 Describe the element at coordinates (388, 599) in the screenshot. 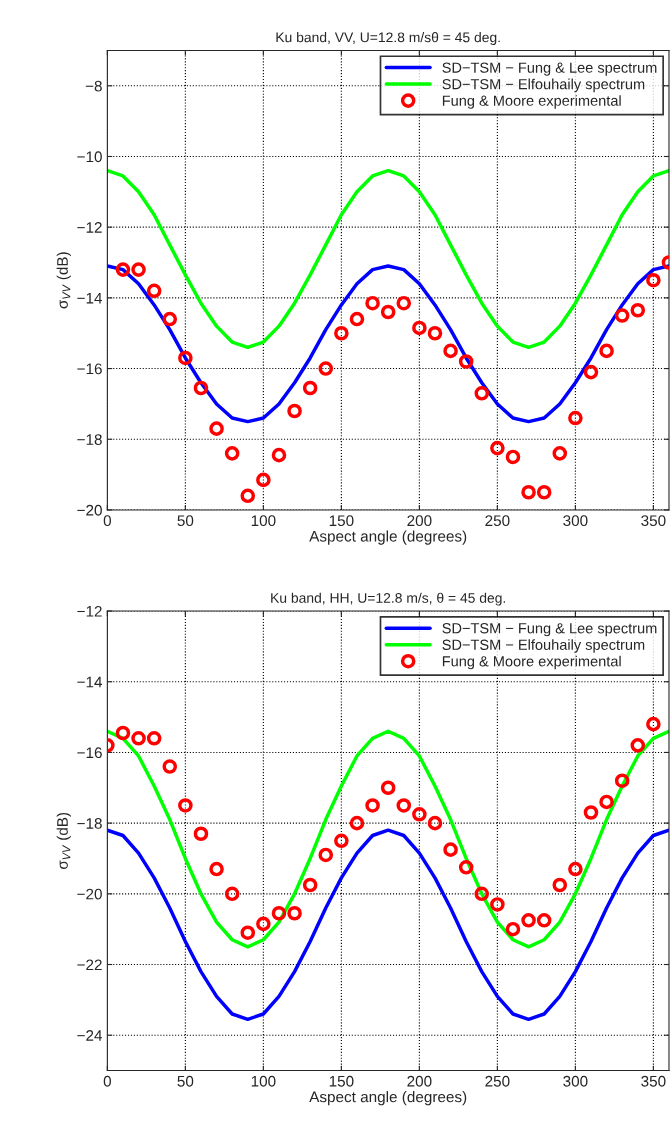

I see `chart-title: Ku band, HH, U=12.8 m/s, θ = 45 deg.` at that location.